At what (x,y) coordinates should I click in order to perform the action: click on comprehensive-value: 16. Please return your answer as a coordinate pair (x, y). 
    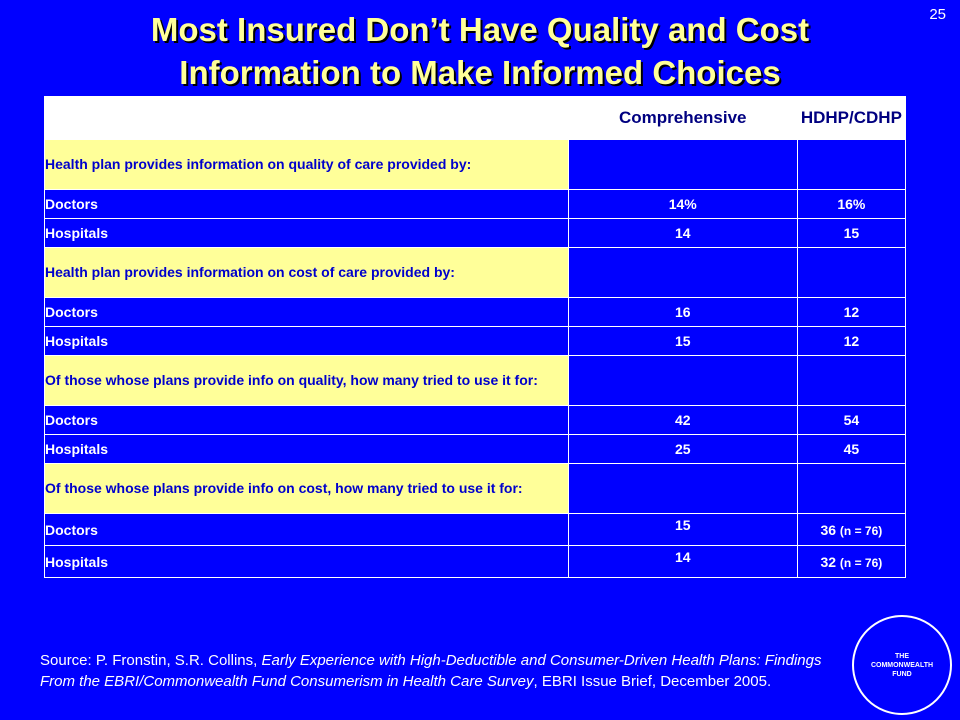
    Looking at the image, I should click on (682, 312).